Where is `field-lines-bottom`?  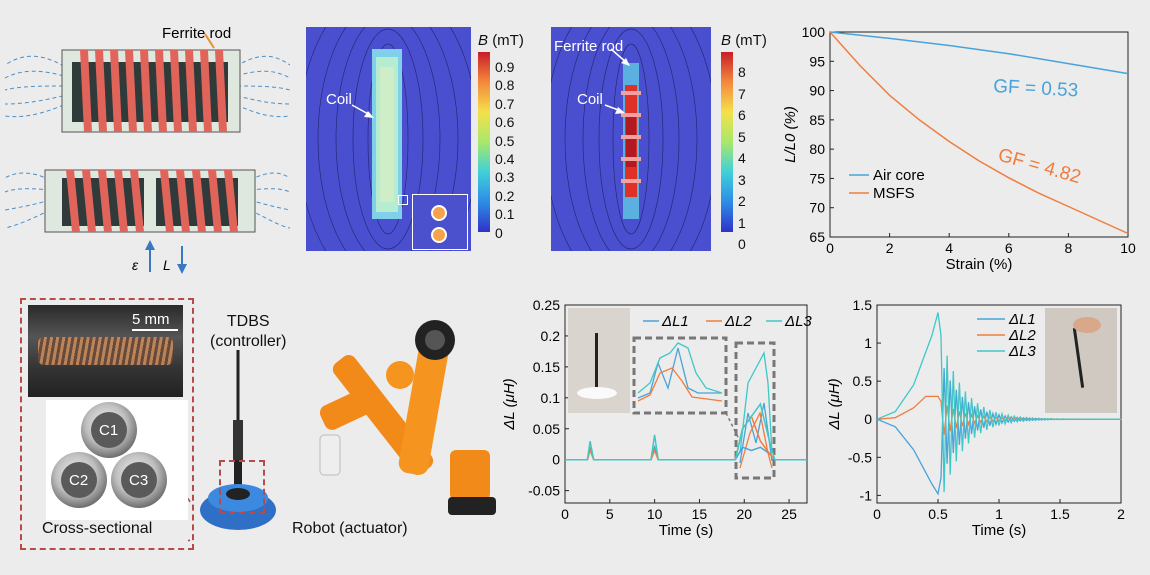
field-lines-bottom is located at coordinates (147, 200).